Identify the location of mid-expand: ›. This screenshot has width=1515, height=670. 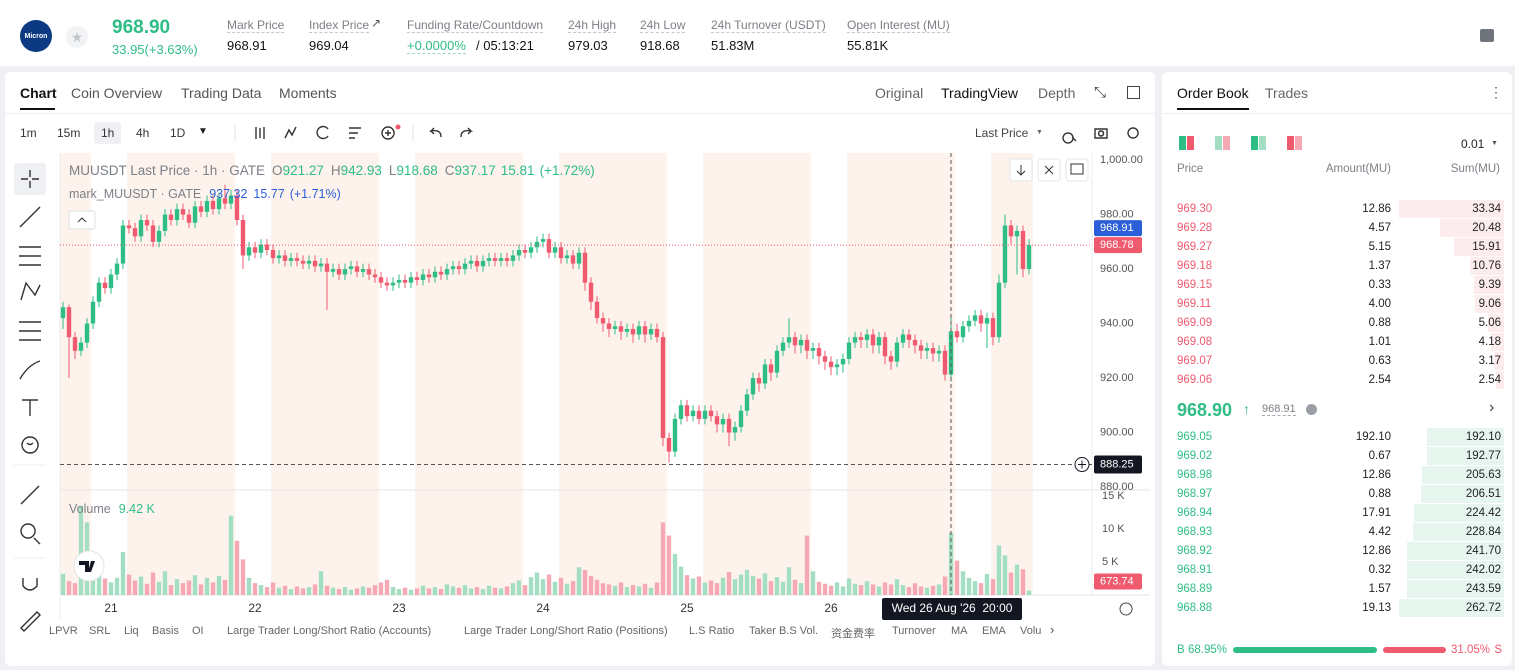
(1492, 407).